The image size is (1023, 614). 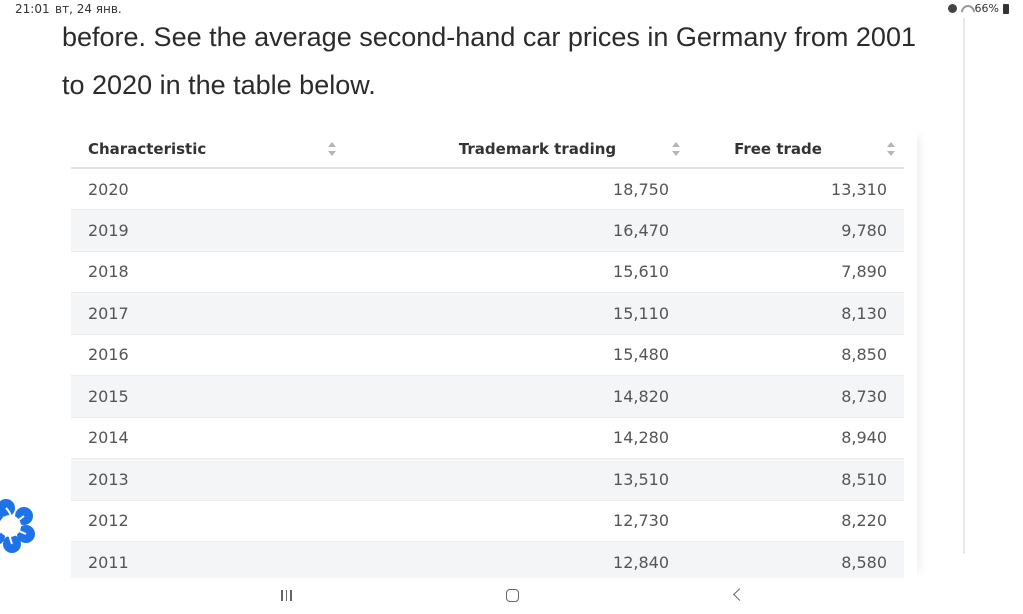 I want to click on cell-year: 2017, so click(x=238, y=313).